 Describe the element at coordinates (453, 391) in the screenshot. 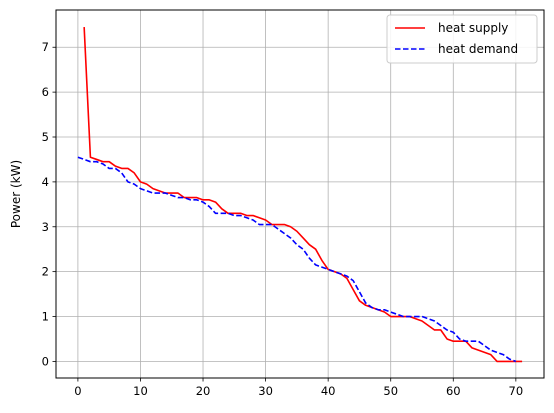

I see `x-tick-label: 60` at that location.